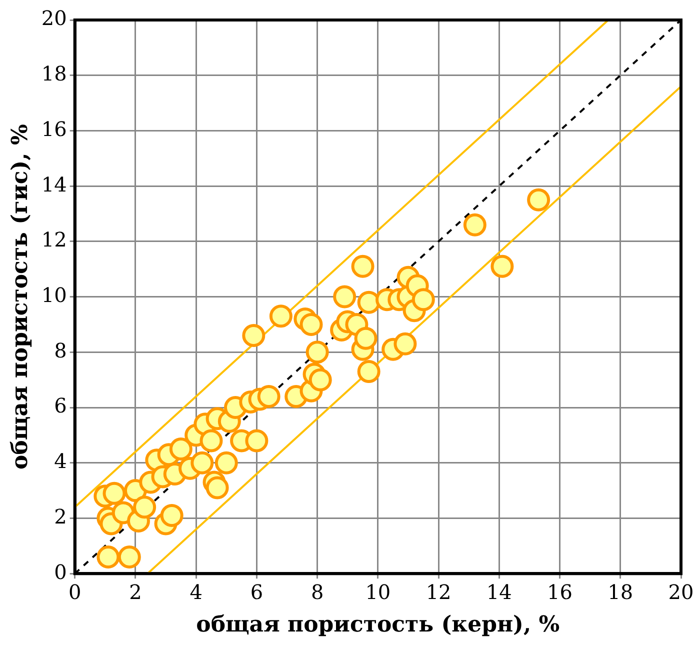  I want to click on y-tick-label: 16, so click(54, 128).